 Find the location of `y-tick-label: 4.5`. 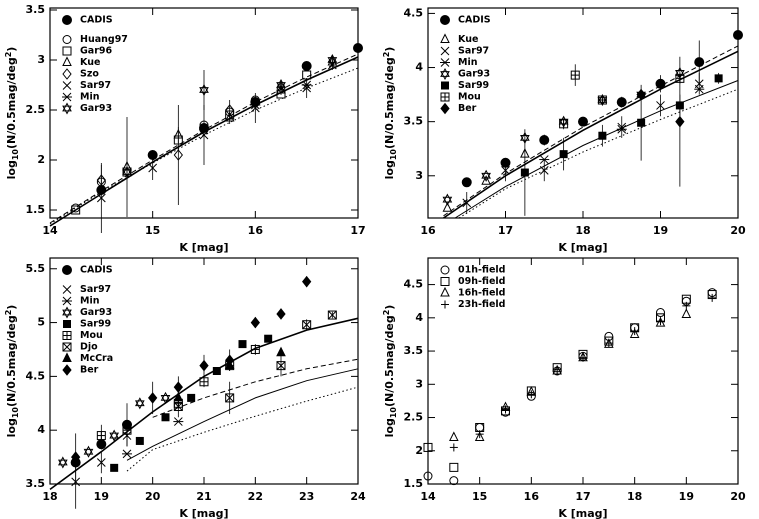

y-tick-label: 4.5 is located at coordinates (414, 12).